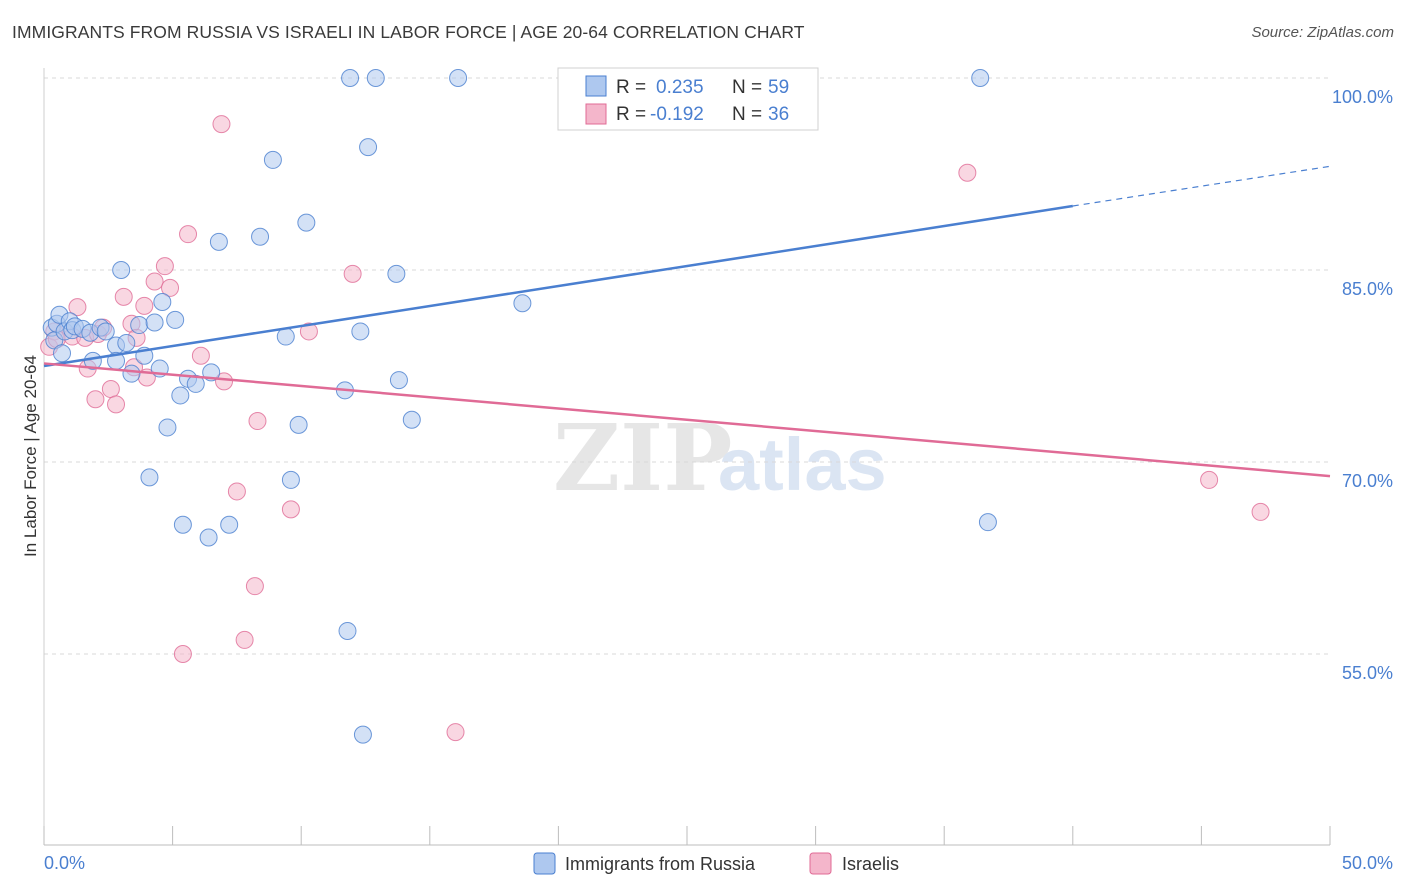  I want to click on israeli-r-label: R =, so click(631, 114).